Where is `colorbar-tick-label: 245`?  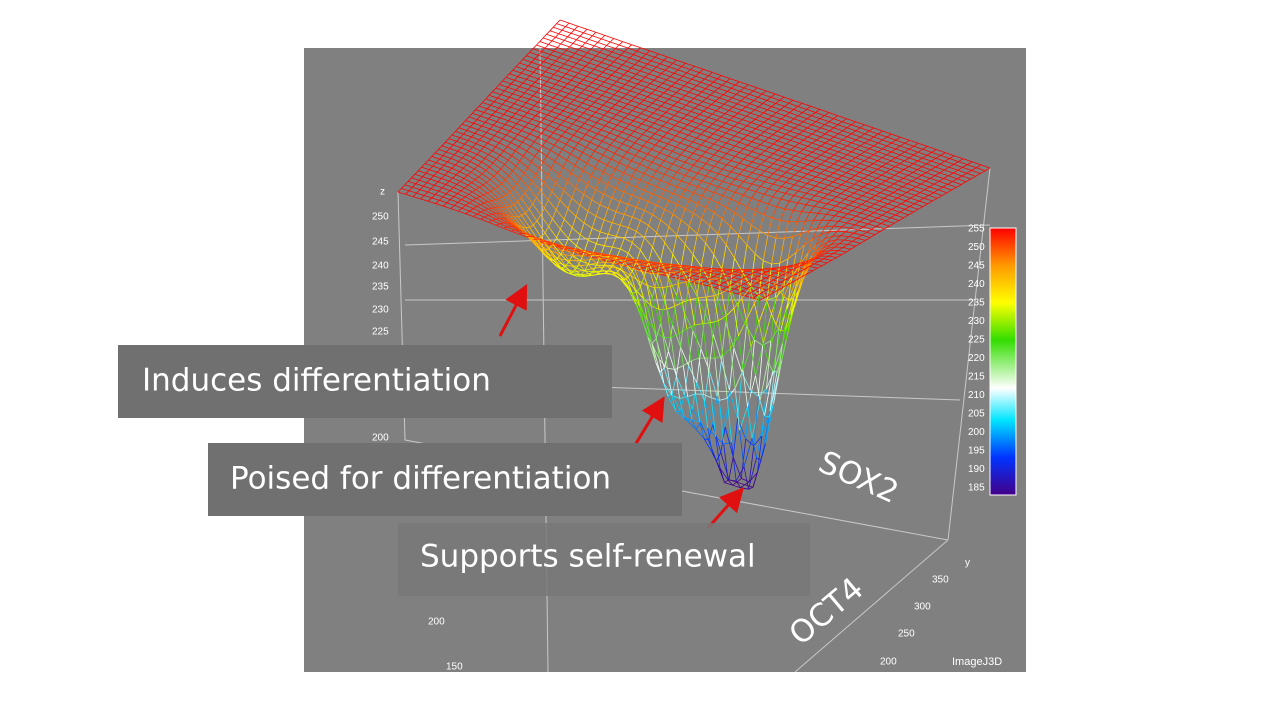 colorbar-tick-label: 245 is located at coordinates (976, 266).